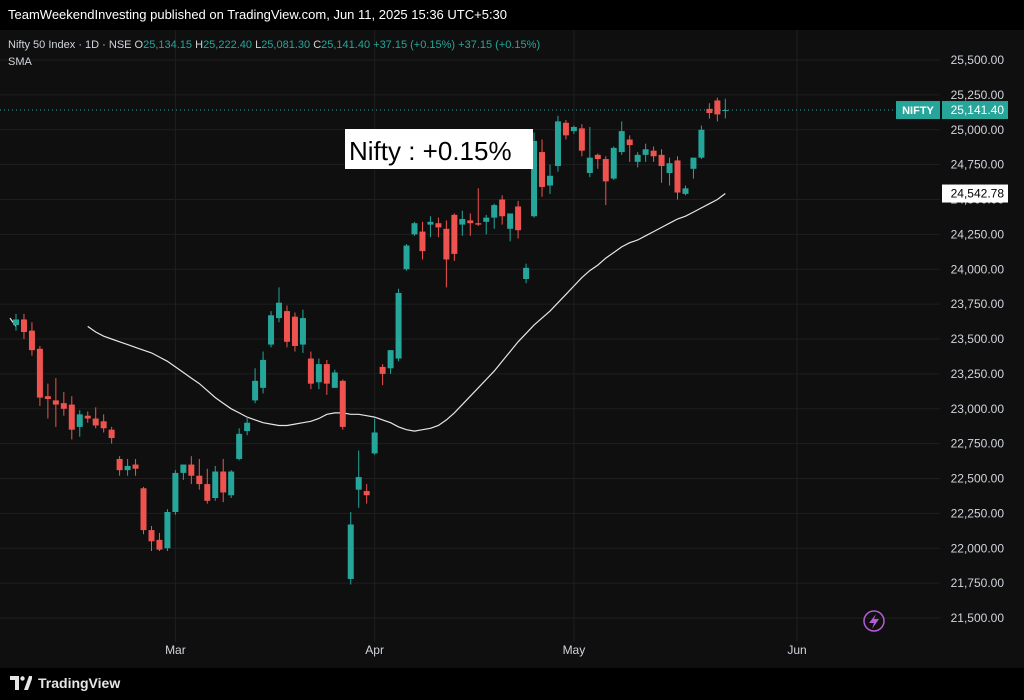 This screenshot has height=700, width=1024. What do you see at coordinates (978, 60) in the screenshot?
I see `y-tick-label: 25,500.00` at bounding box center [978, 60].